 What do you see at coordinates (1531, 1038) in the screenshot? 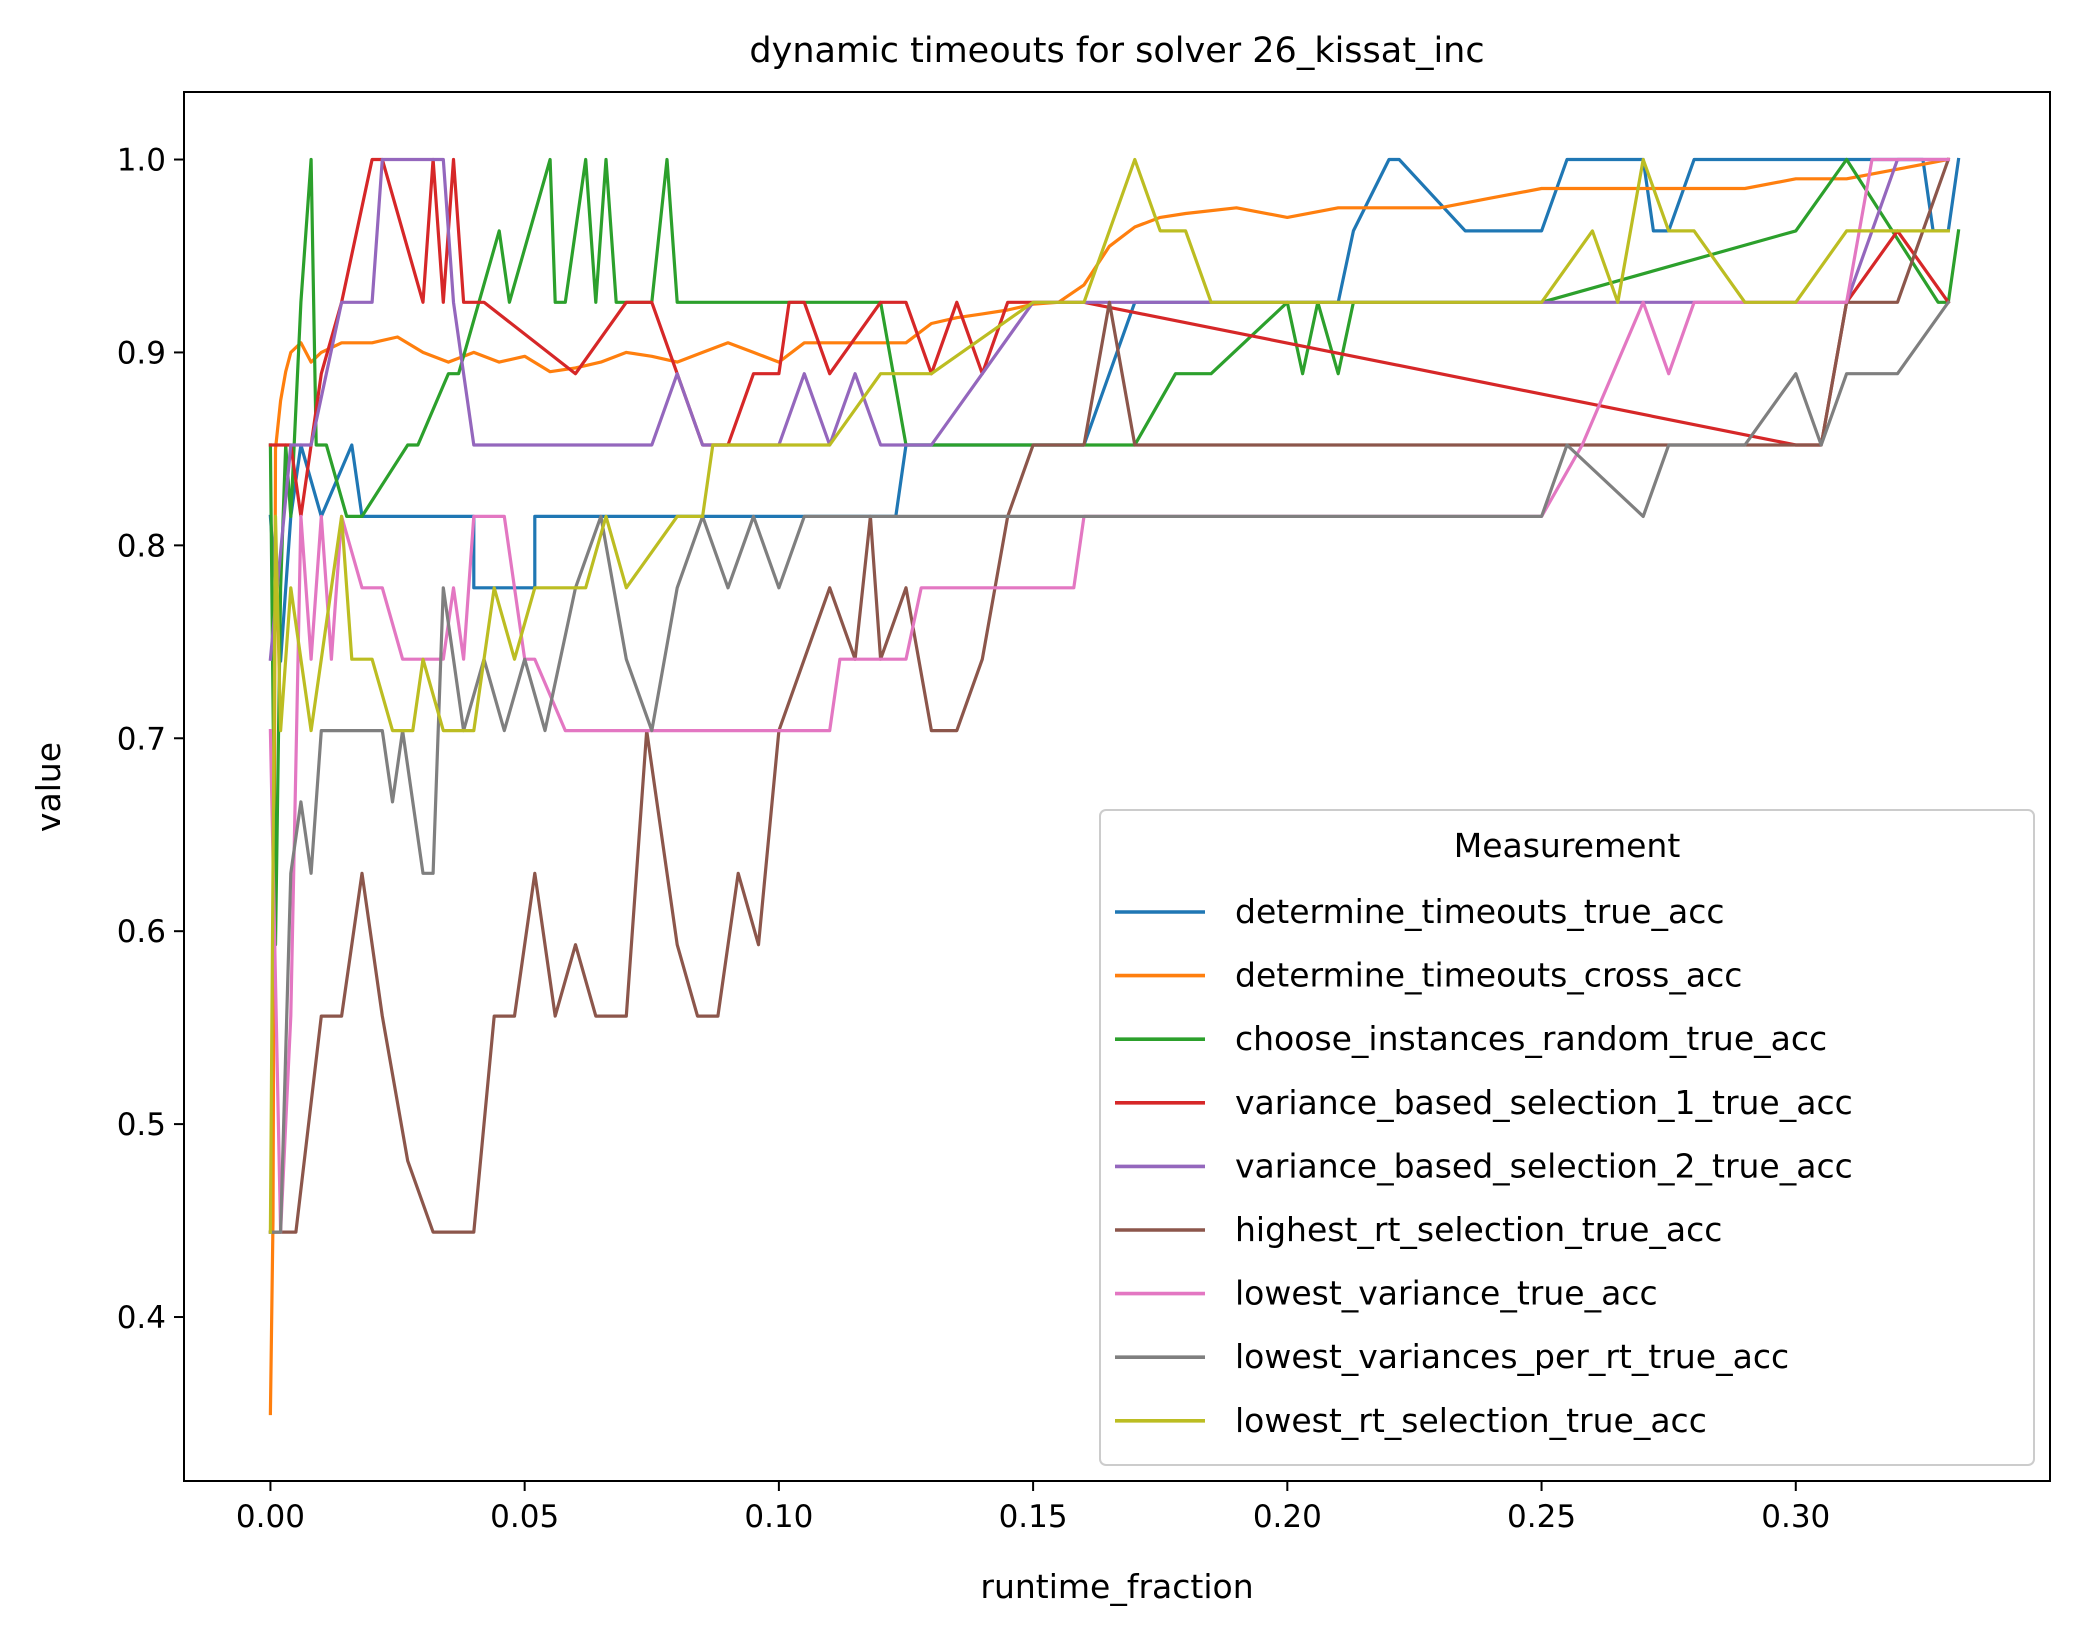
I see `legend-label: choose_instances_random_true_acc` at bounding box center [1531, 1038].